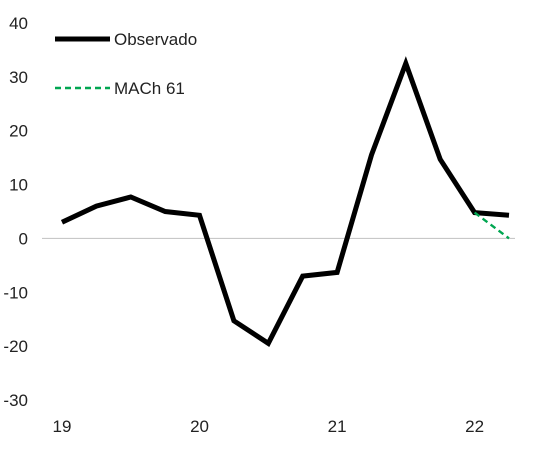  Describe the element at coordinates (337, 426) in the screenshot. I see `x-tick-label: 21` at that location.